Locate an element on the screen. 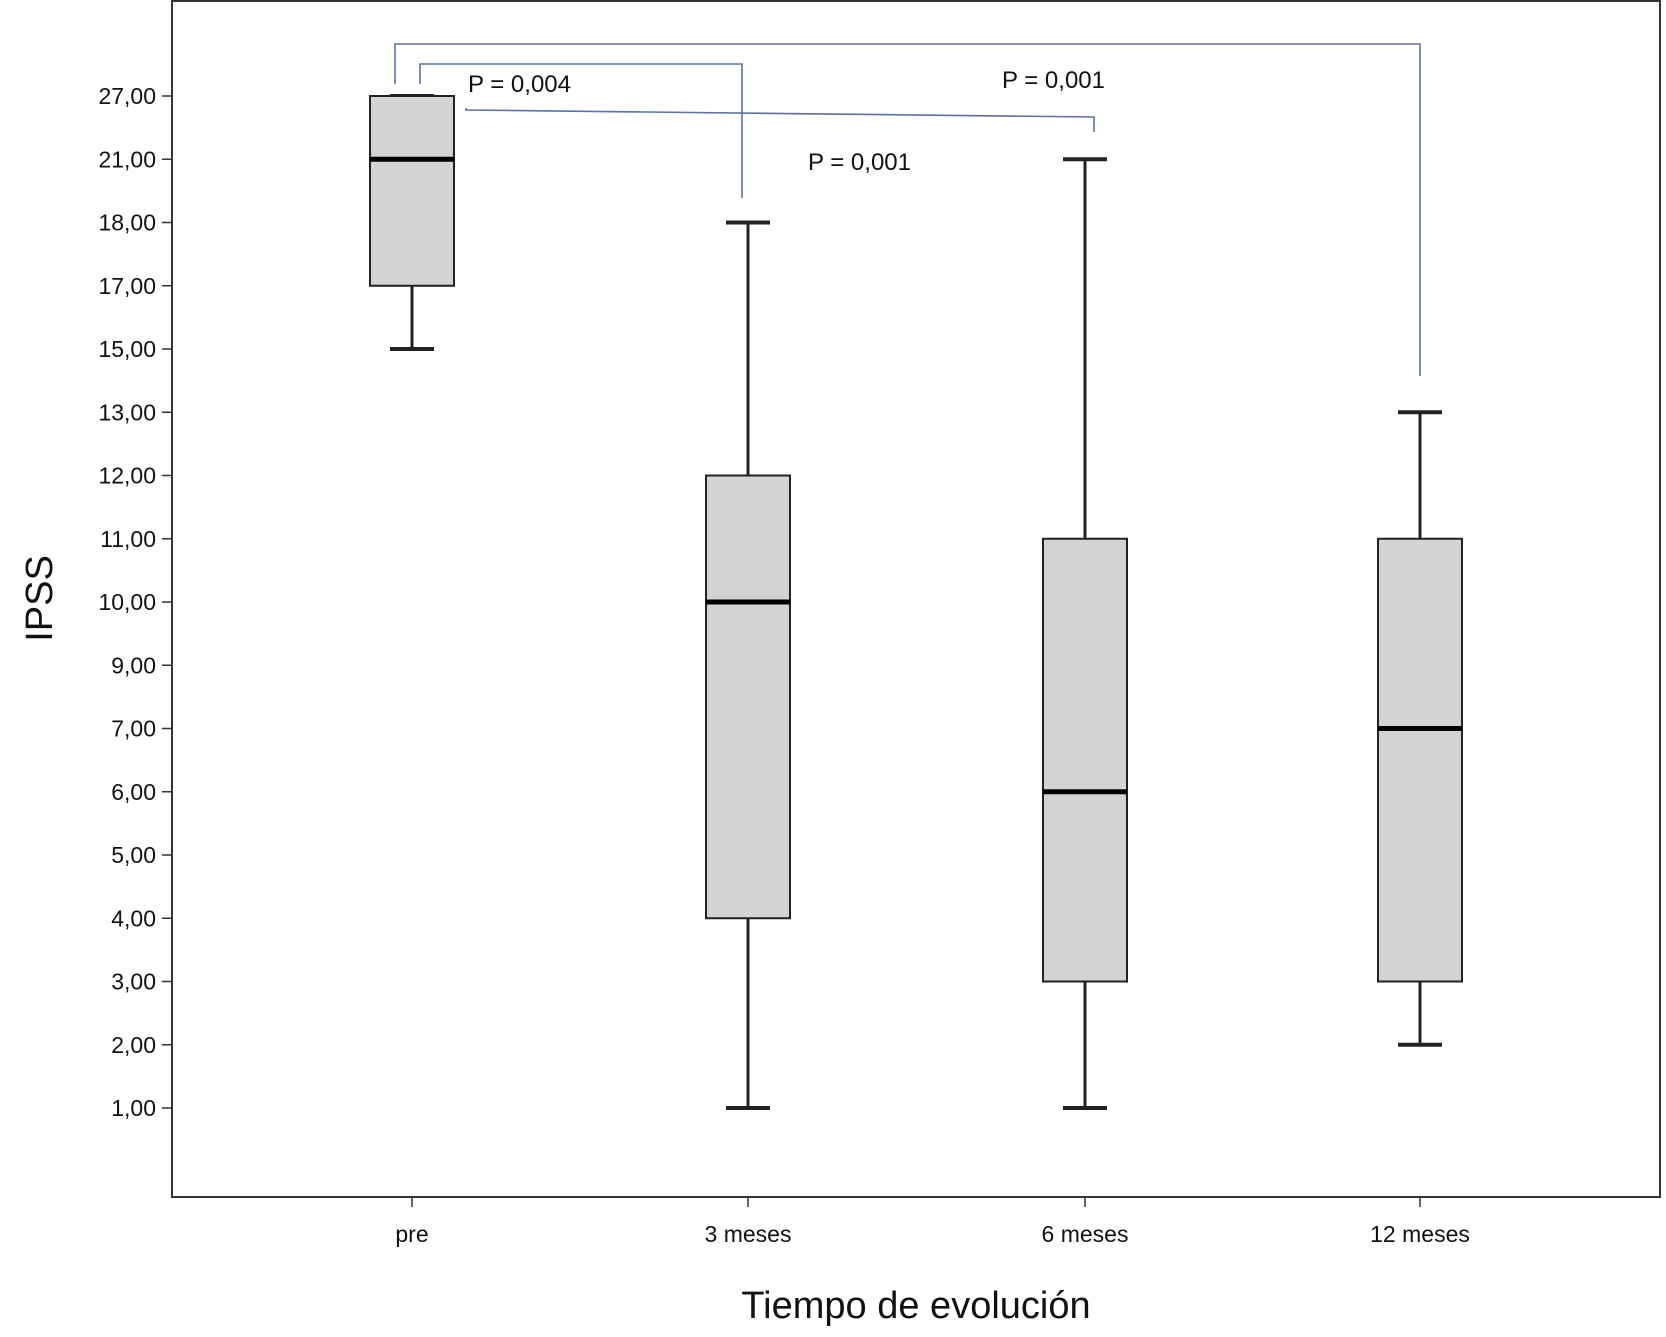 The height and width of the screenshot is (1337, 1666). box-pre is located at coordinates (412, 222).